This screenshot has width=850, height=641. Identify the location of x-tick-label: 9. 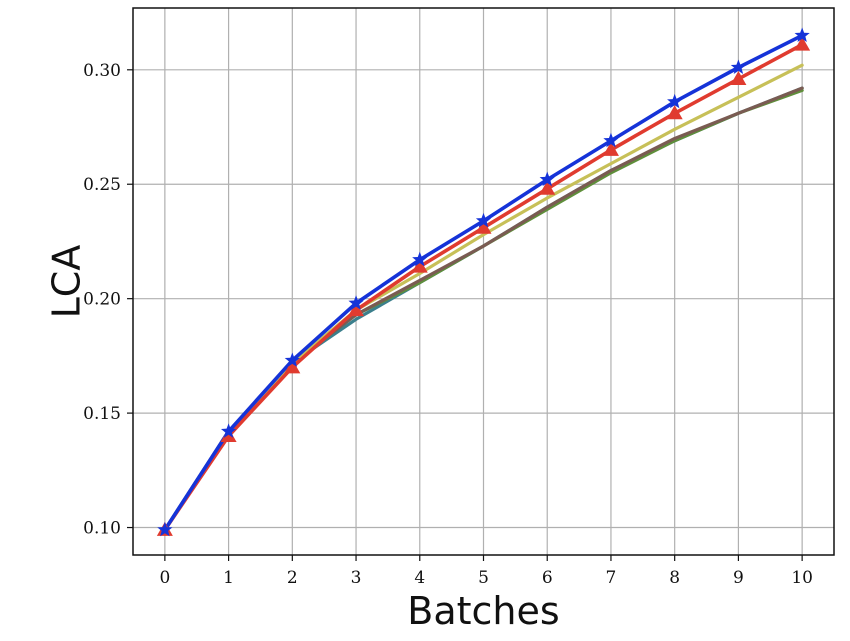
(738, 578).